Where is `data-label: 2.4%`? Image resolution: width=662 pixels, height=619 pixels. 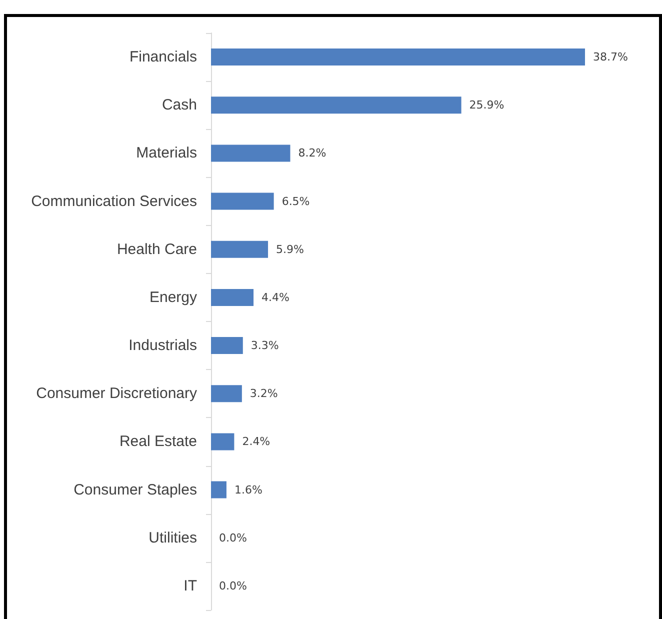 data-label: 2.4% is located at coordinates (256, 441).